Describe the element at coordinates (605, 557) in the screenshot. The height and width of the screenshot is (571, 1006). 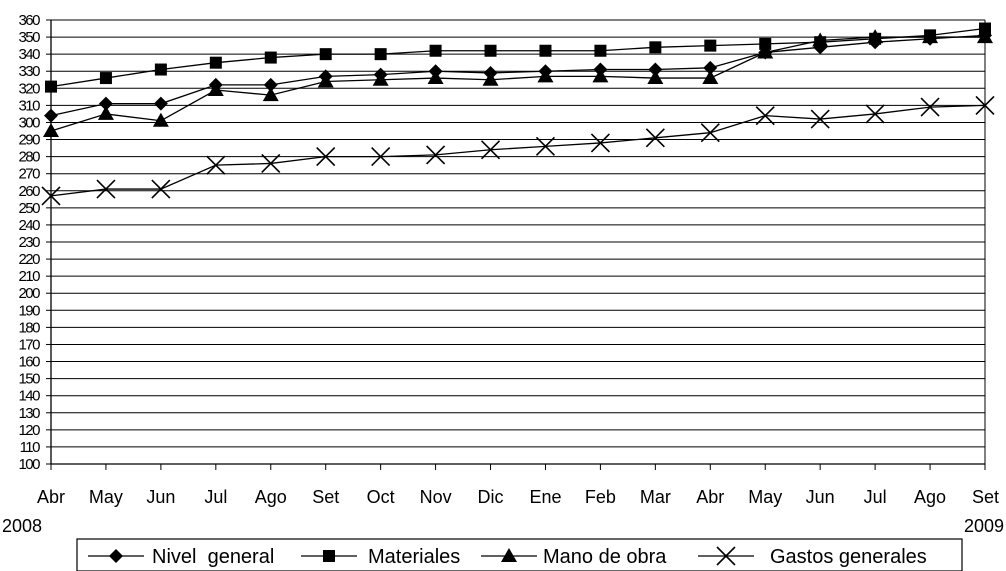
I see `legend-label: Mano de obra` at that location.